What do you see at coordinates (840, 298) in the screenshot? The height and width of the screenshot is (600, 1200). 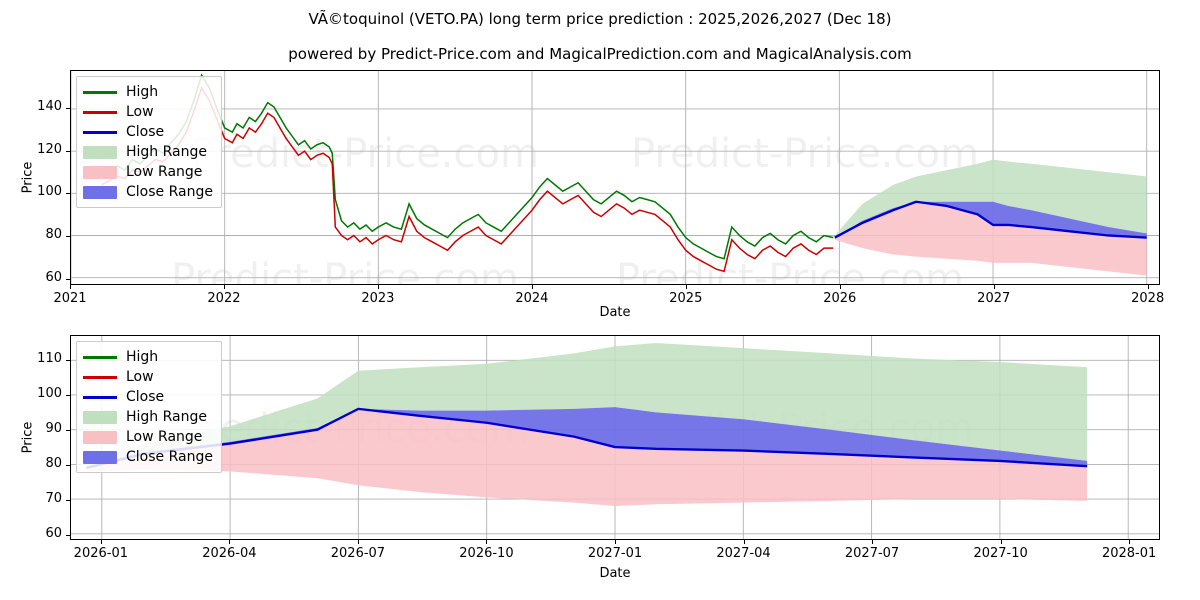 I see `x-axis-tick-label: 2026` at bounding box center [840, 298].